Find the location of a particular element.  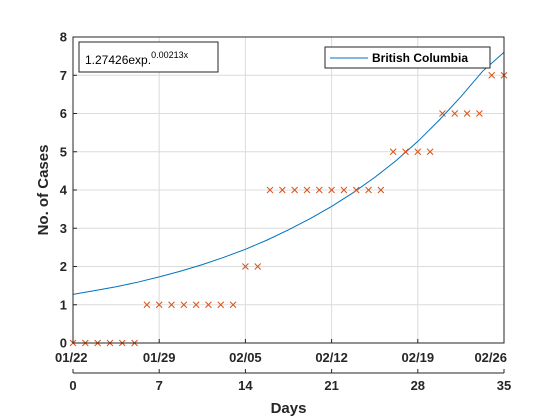

fit-equation-annotation: 1.27426exp.0.00213x is located at coordinates (148, 57).